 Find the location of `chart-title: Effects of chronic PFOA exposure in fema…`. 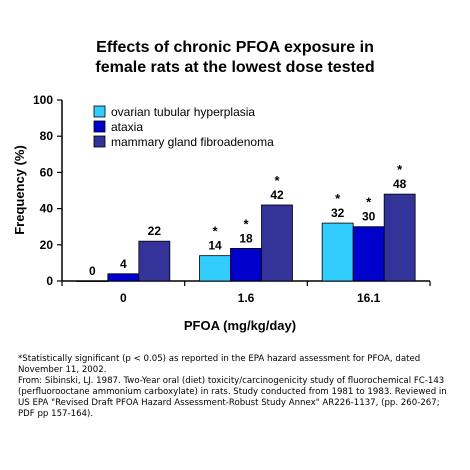

chart-title: Effects of chronic PFOA exposure in fema… is located at coordinates (235, 58).